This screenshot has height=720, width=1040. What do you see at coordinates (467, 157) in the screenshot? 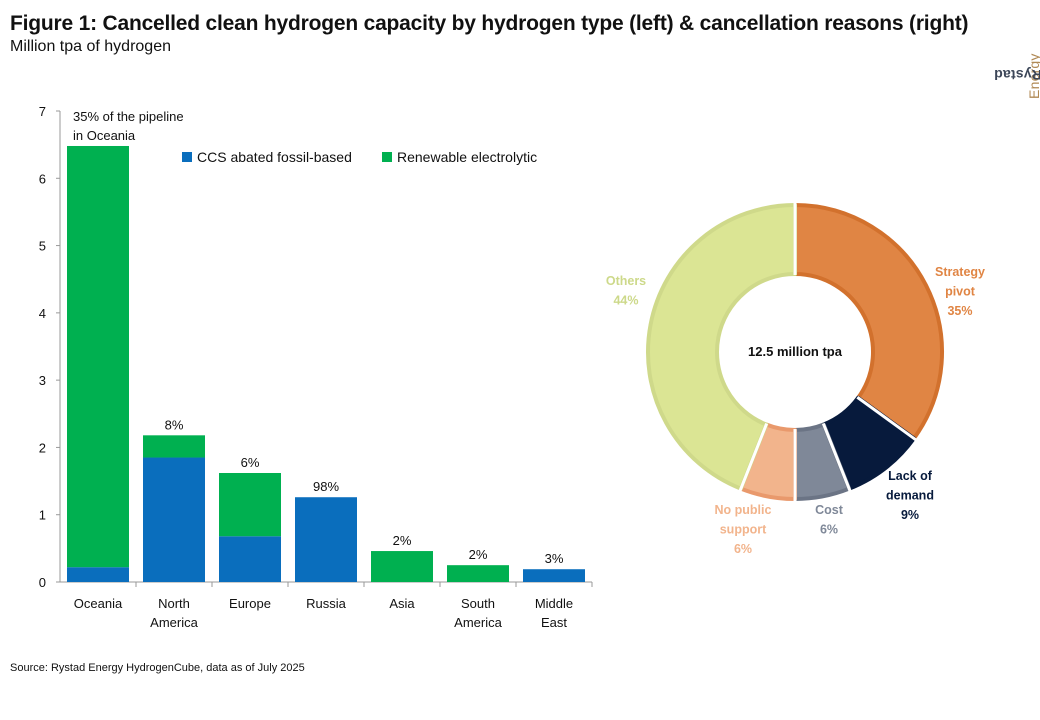
I see `legend-label: Renewable electrolytic` at bounding box center [467, 157].